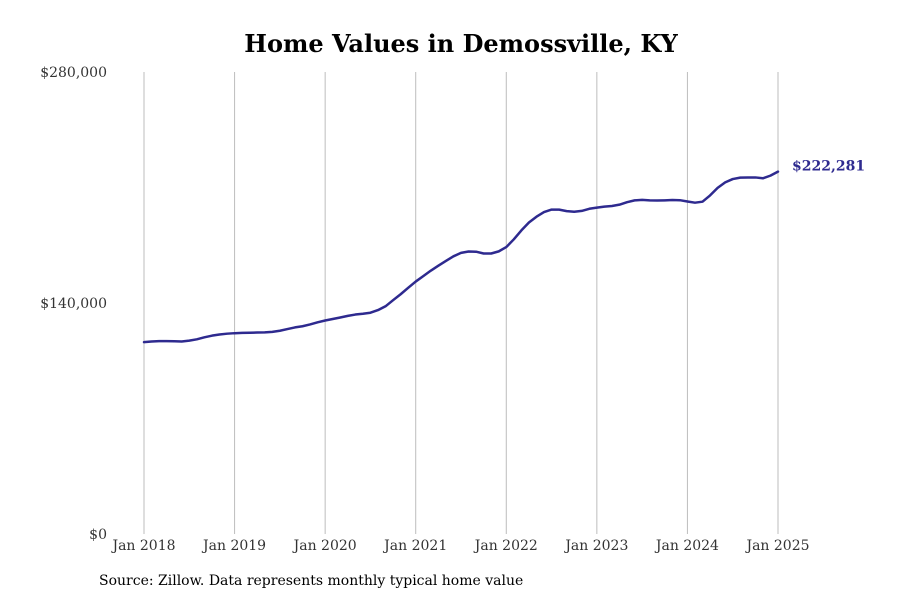 This screenshot has width=900, height=600. I want to click on y-axis: $0 $140,000 $280,000, so click(73, 304).